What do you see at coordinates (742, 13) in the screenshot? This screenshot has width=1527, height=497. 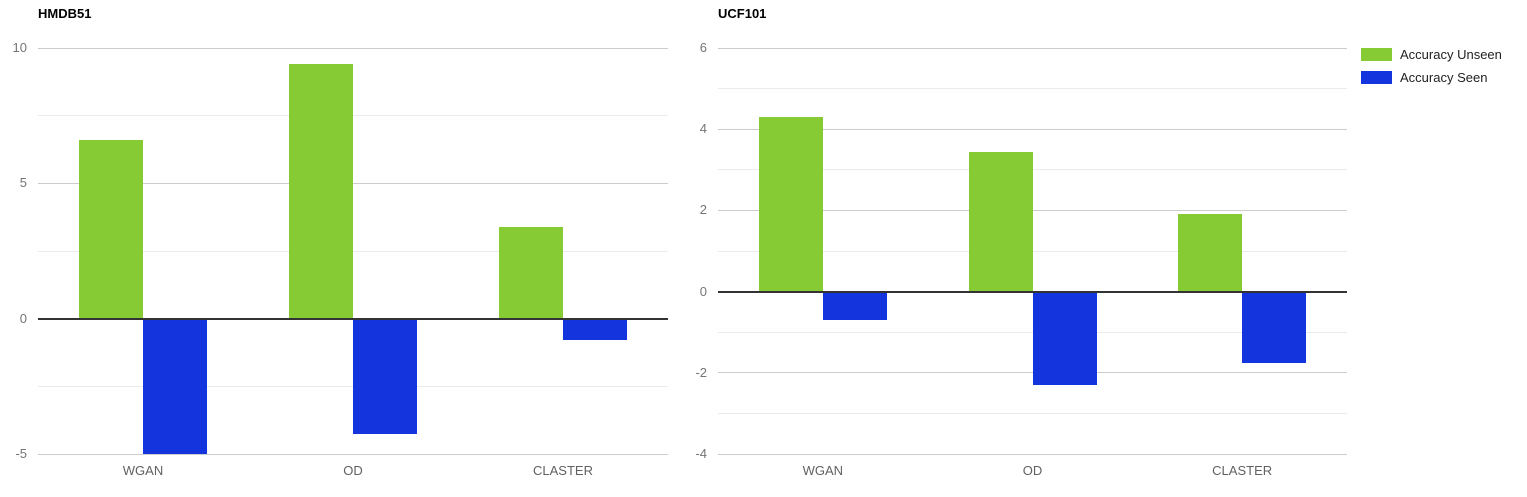 I see `chart-title-ucf101: UCF101` at bounding box center [742, 13].